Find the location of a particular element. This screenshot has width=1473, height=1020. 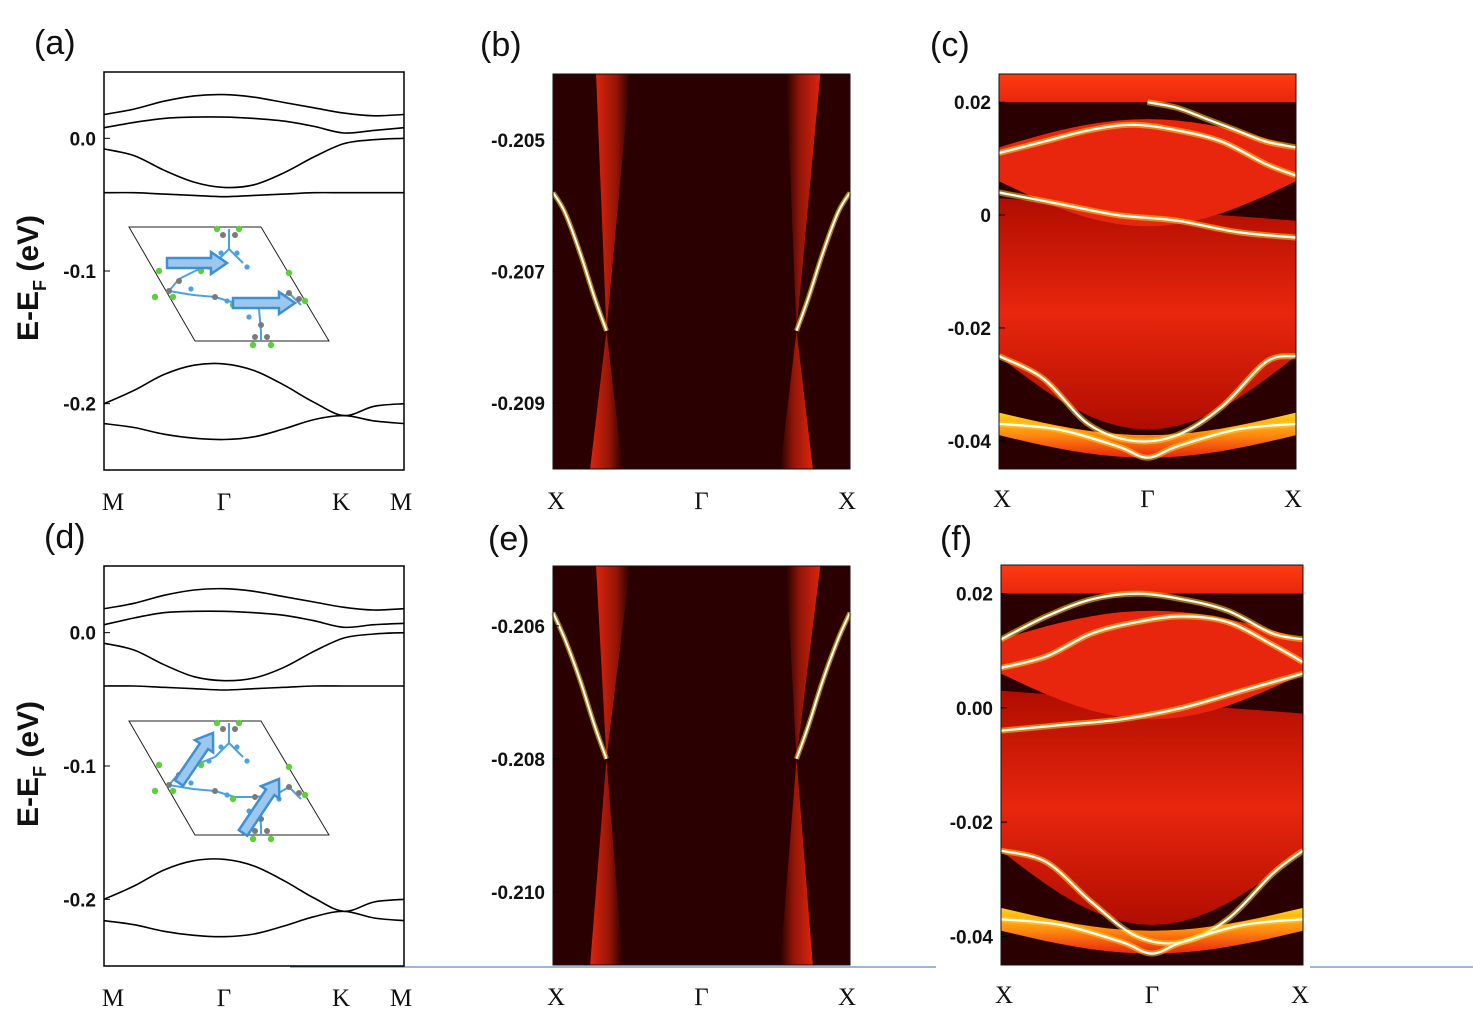

panel-label-c: (c) is located at coordinates (950, 45).